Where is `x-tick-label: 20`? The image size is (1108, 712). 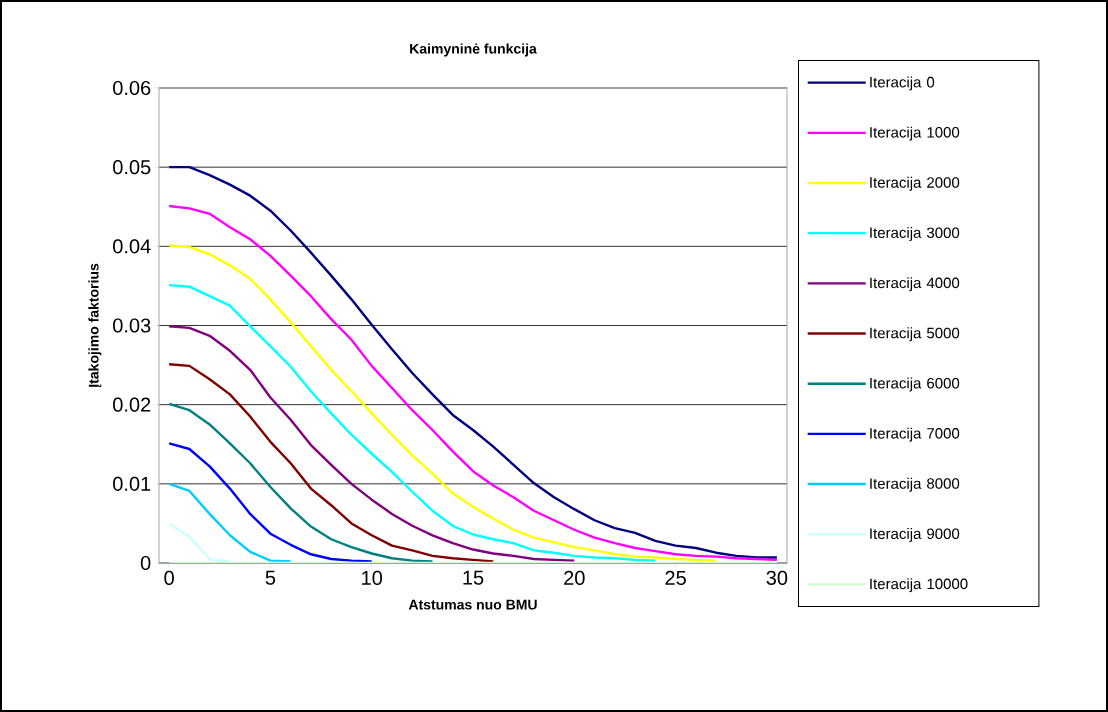 x-tick-label: 20 is located at coordinates (574, 577).